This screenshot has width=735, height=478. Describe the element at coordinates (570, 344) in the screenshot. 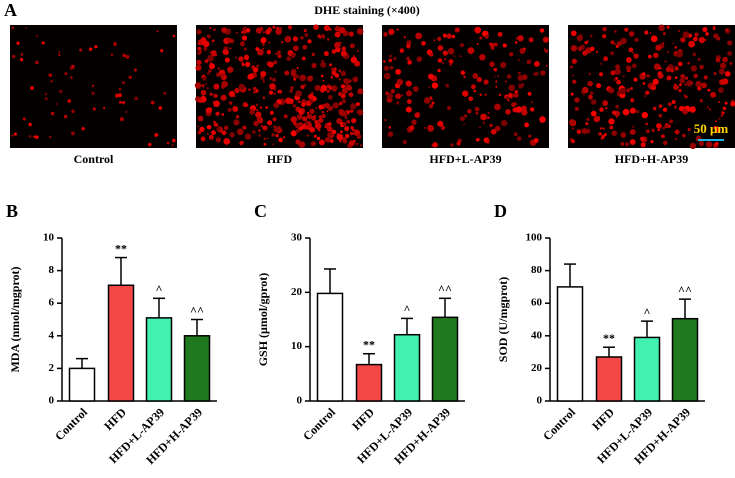

I see `bar` at that location.